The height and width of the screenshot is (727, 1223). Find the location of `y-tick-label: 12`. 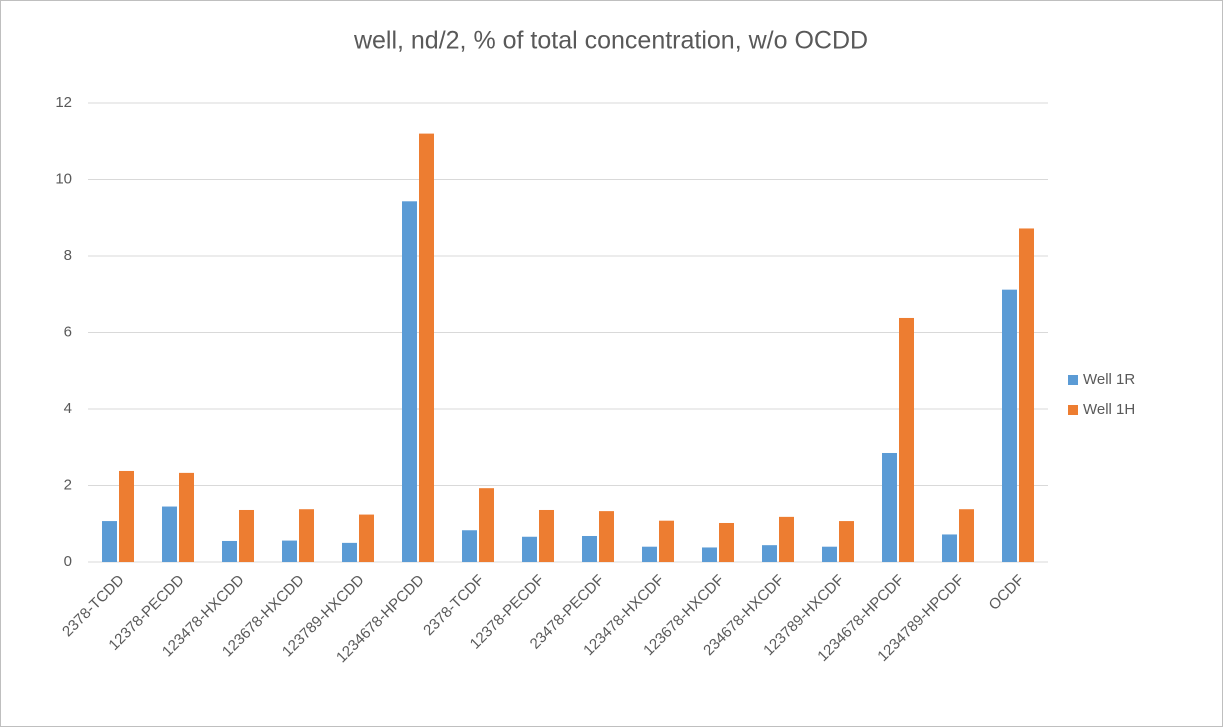

y-tick-label: 12 is located at coordinates (63, 102).